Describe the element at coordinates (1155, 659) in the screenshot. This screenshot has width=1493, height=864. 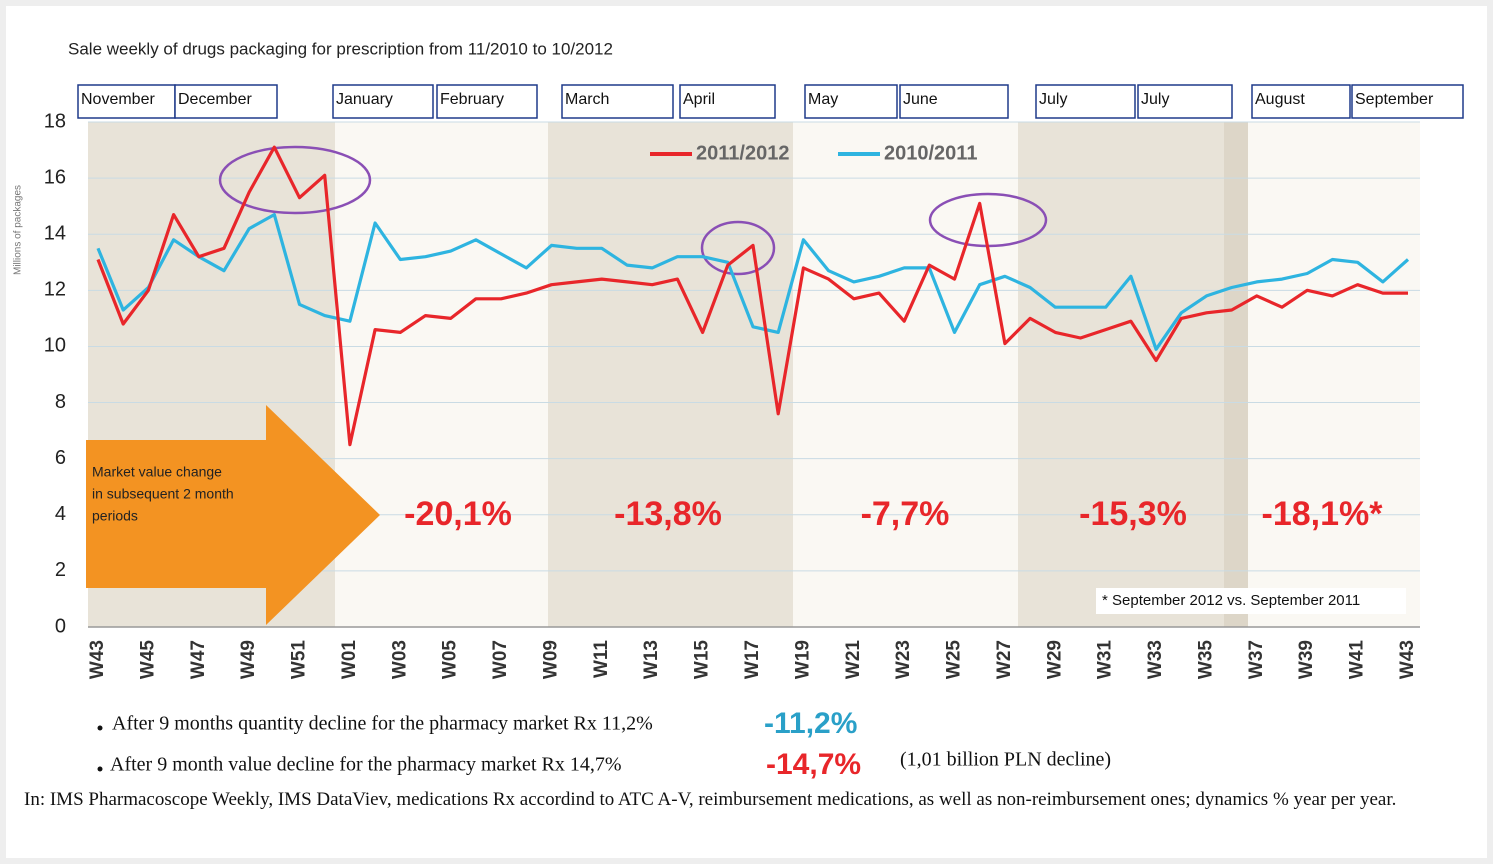
I see `x-tick-label: W33` at that location.